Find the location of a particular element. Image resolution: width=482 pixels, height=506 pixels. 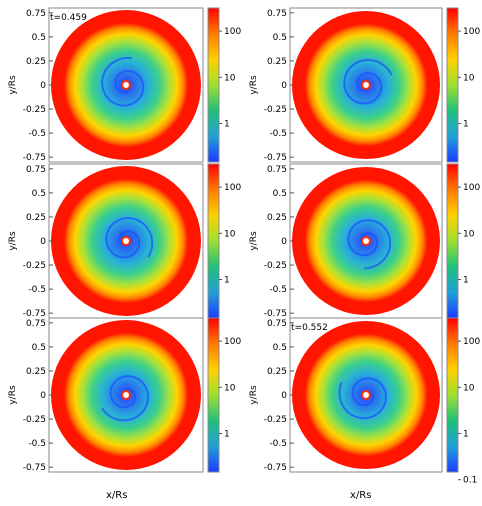

panel-middle-left: 0.75 0.5 0.25 0 -0.25 -0.5 -0.75 y/Rs 100 10 1 is located at coordinates (124, 241).